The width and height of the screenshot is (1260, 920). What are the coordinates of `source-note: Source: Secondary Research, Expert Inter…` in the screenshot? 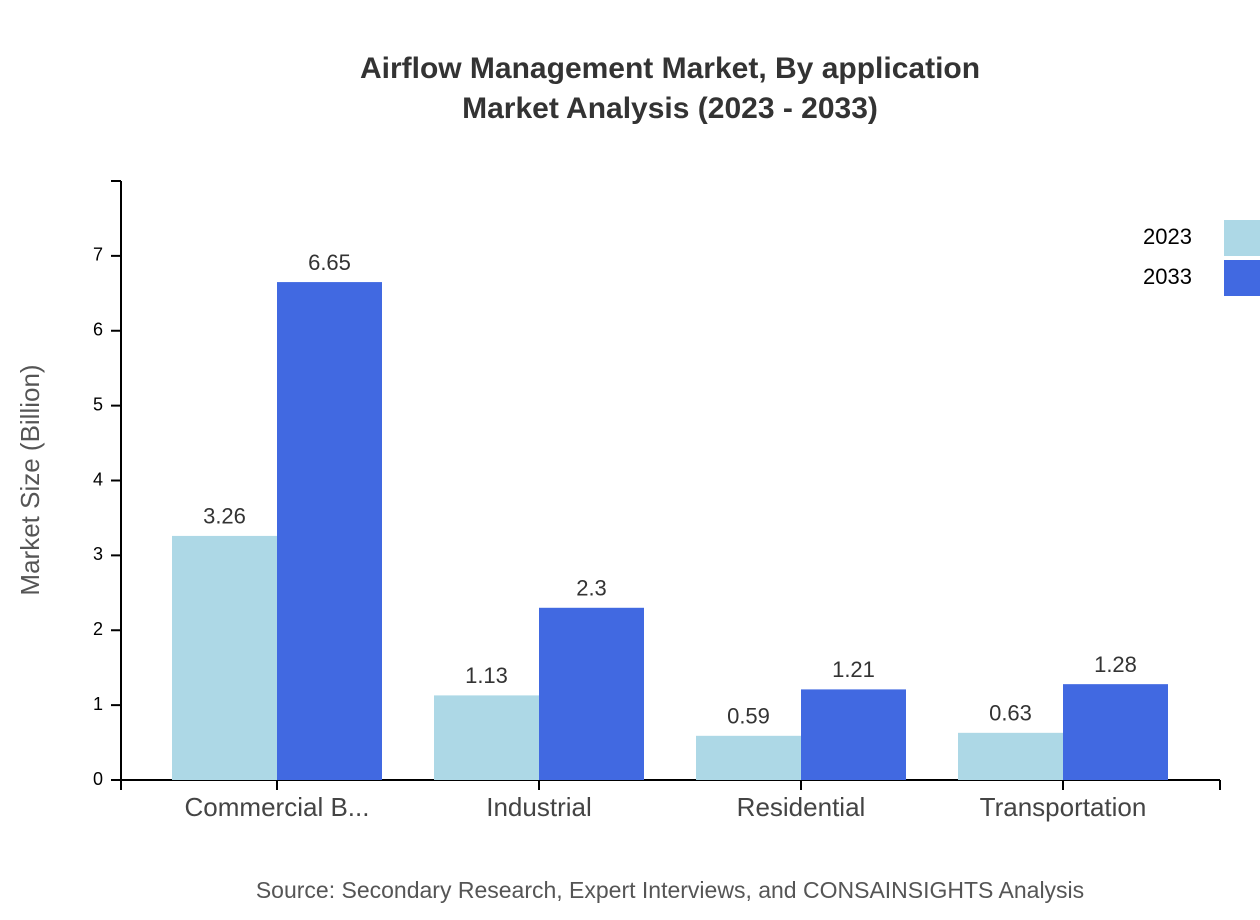 It's located at (670, 890).